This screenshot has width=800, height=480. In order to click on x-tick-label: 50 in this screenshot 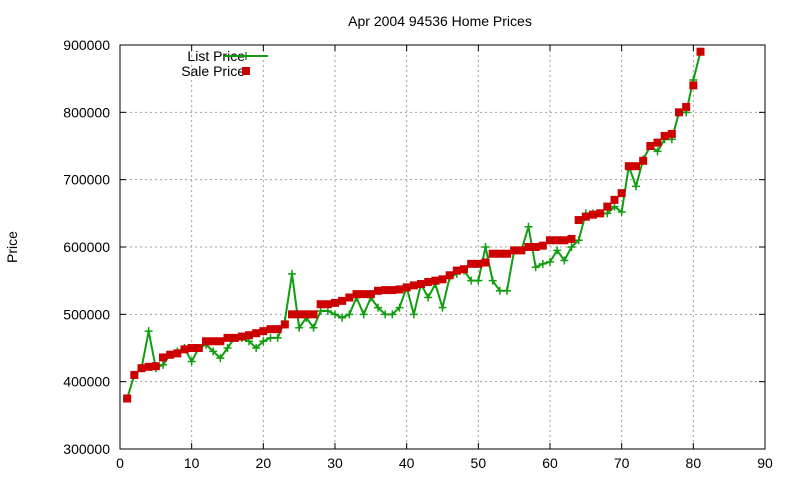, I will do `click(479, 463)`.